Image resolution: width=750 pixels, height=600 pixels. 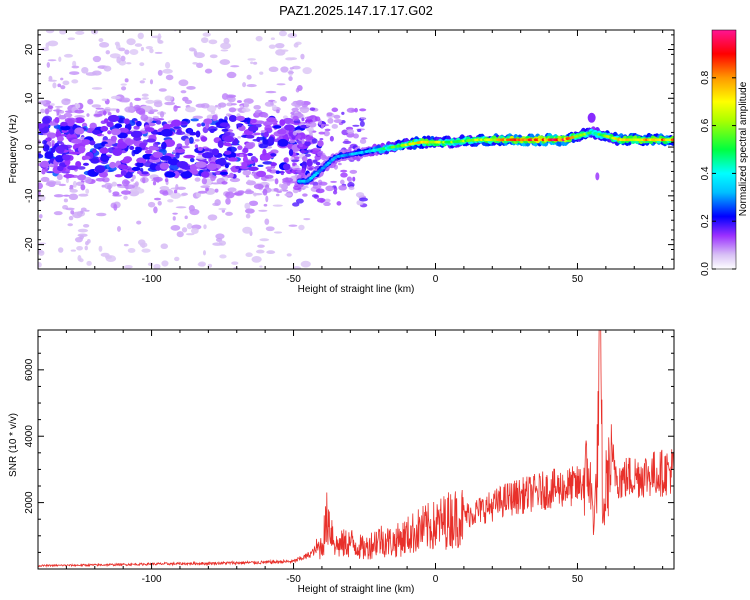 What do you see at coordinates (356, 589) in the screenshot?
I see `snr-xlabel: Height of straight line (km)` at bounding box center [356, 589].